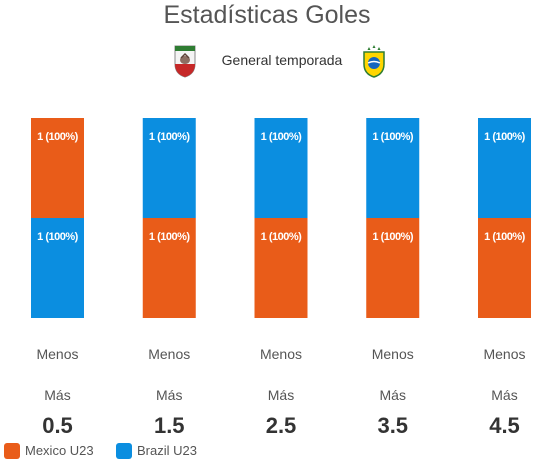 Image resolution: width=534 pixels, height=462 pixels. What do you see at coordinates (169, 425) in the screenshot?
I see `x-tick-label: 1.5` at bounding box center [169, 425].